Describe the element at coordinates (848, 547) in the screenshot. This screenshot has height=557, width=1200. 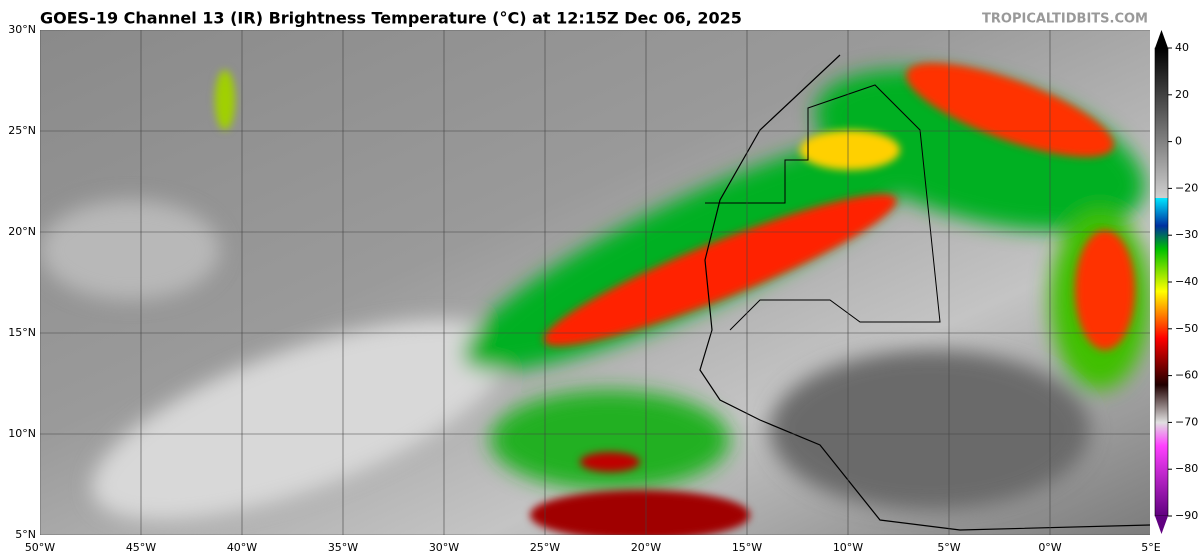
I see `lon-label: 10°W` at that location.